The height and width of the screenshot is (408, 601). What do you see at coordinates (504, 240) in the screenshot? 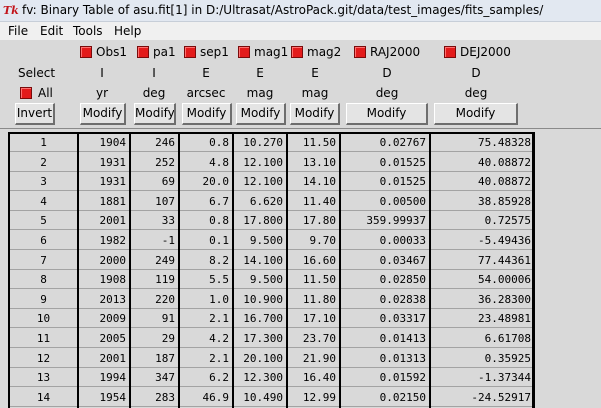
I see `cell-dej2000: -5.49436` at bounding box center [504, 240].